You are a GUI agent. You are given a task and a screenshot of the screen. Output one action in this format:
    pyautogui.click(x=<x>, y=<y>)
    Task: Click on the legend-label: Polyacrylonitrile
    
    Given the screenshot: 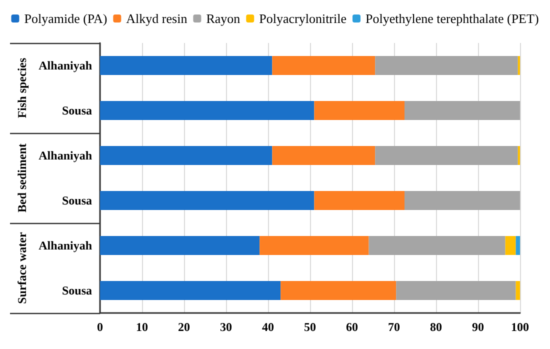 What is the action you would take?
    pyautogui.click(x=303, y=18)
    